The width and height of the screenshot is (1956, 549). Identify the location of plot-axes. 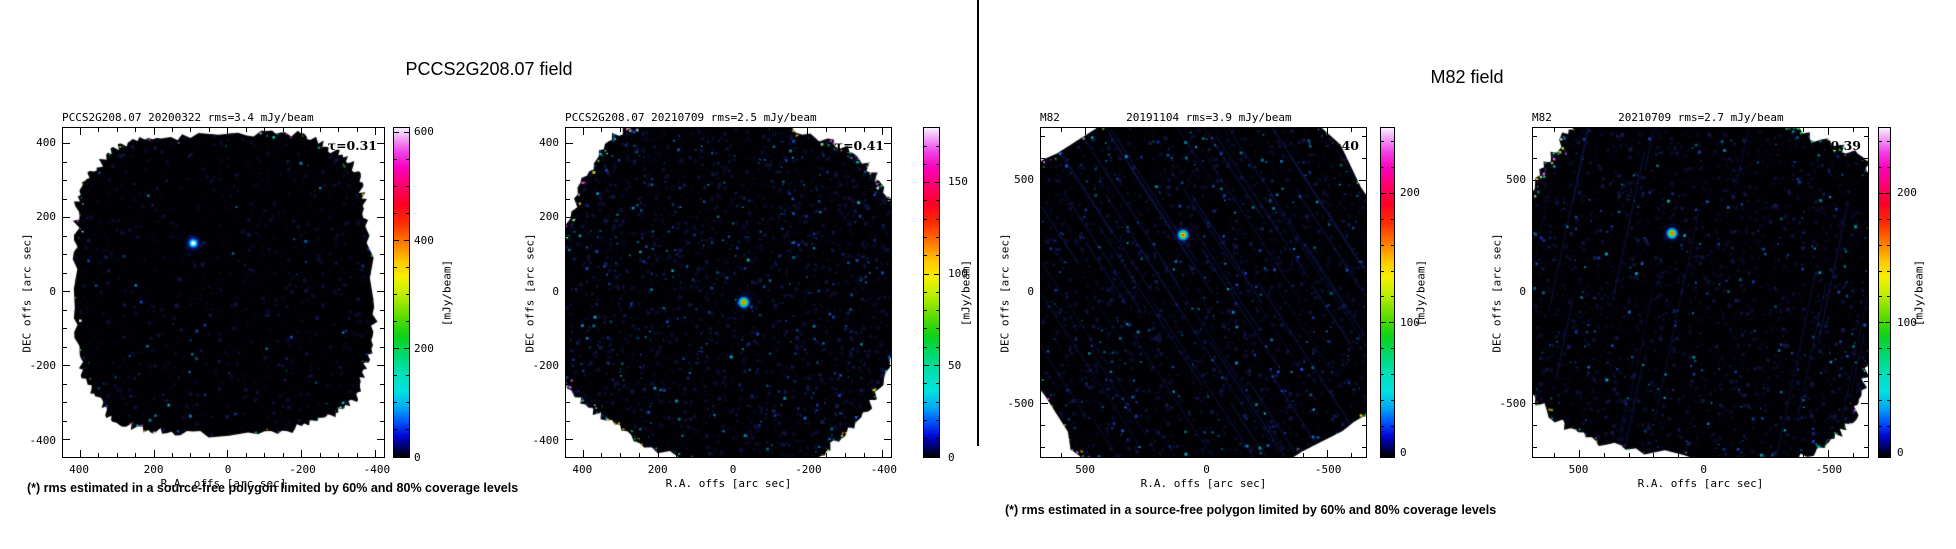
(223, 292).